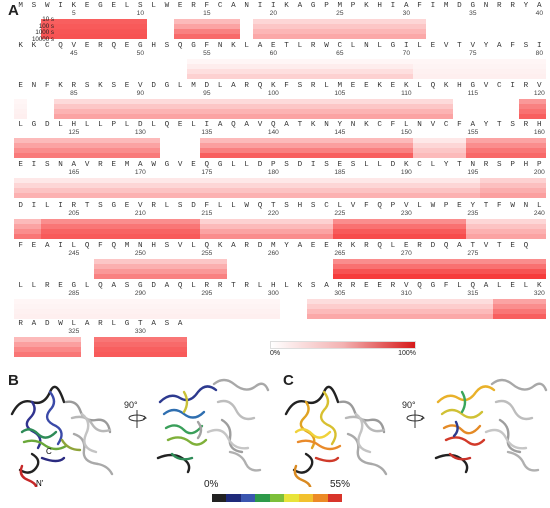  What do you see at coordinates (74, 53) in the screenshot?
I see `residue-number: 45` at bounding box center [74, 53].